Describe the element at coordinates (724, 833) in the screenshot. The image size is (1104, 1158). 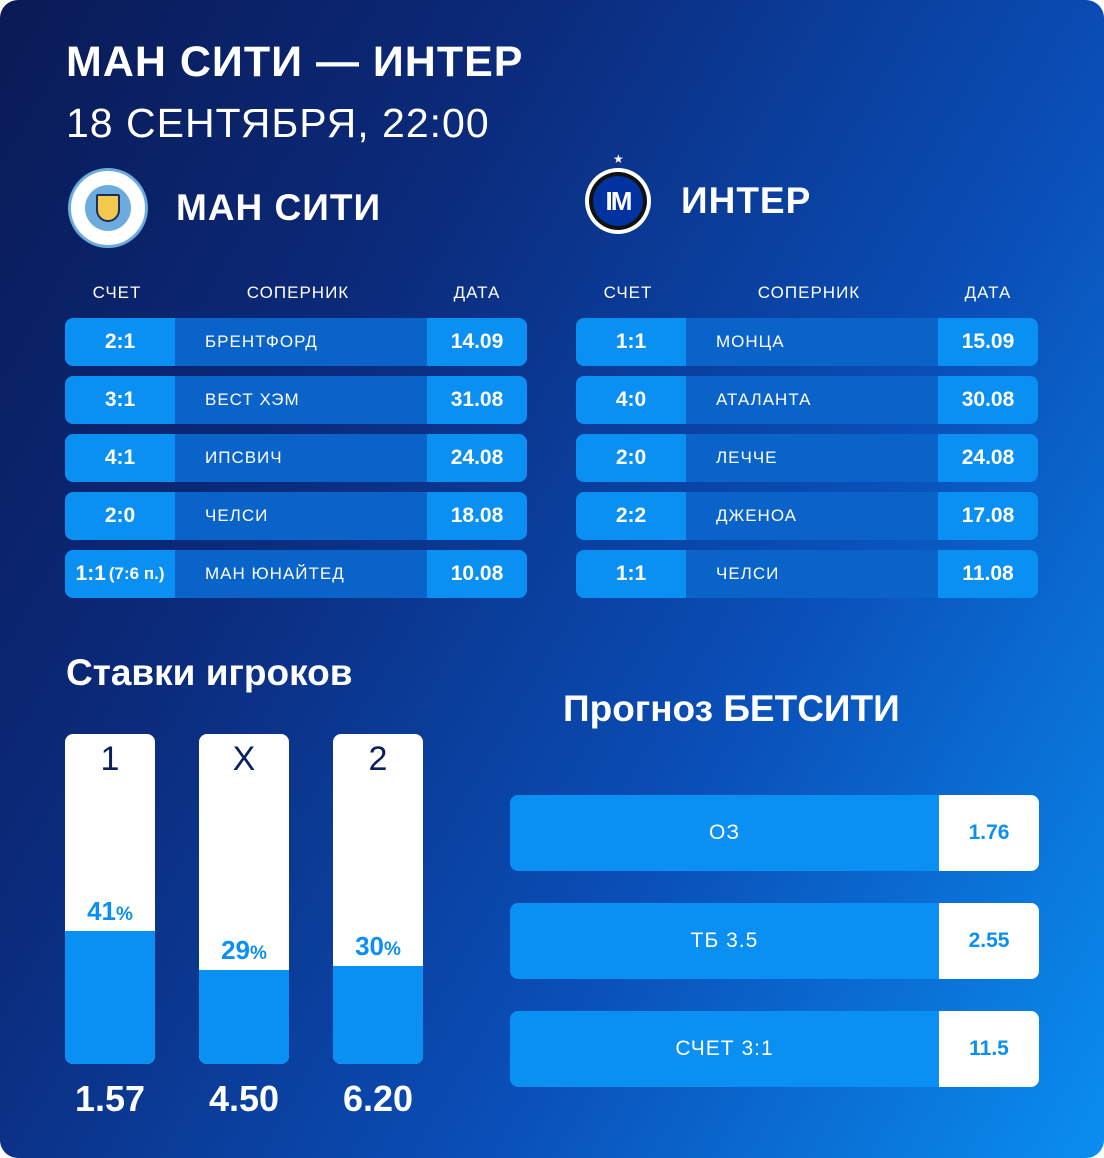
I see `forecast-name: ОЗ` at that location.